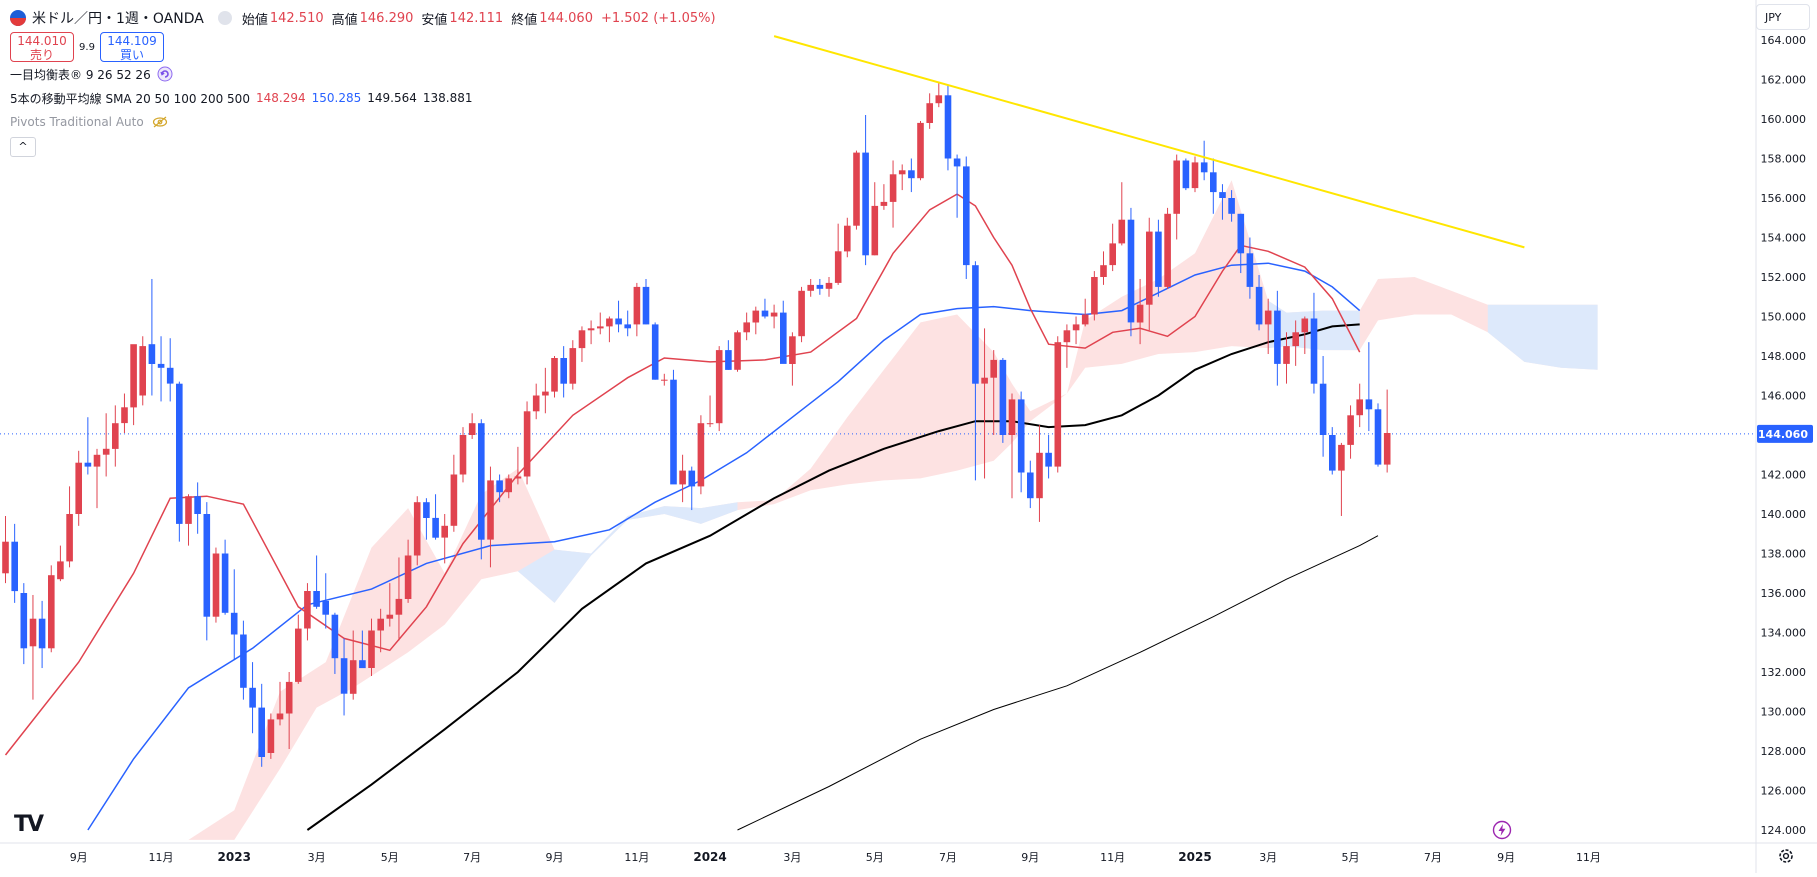 This screenshot has height=877, width=1817. What do you see at coordinates (132, 41) in the screenshot?
I see `buy-price: 144.109` at bounding box center [132, 41].